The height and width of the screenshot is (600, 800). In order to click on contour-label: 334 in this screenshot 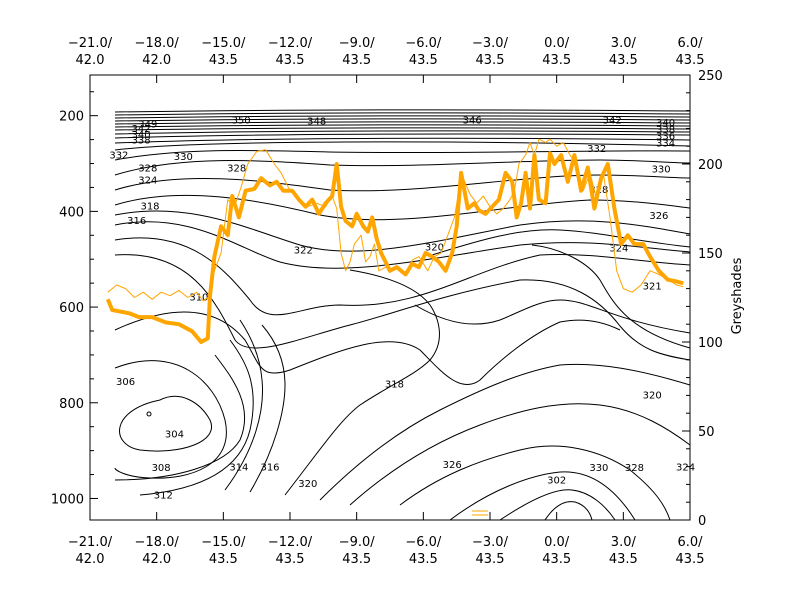, I will do `click(665, 143)`.